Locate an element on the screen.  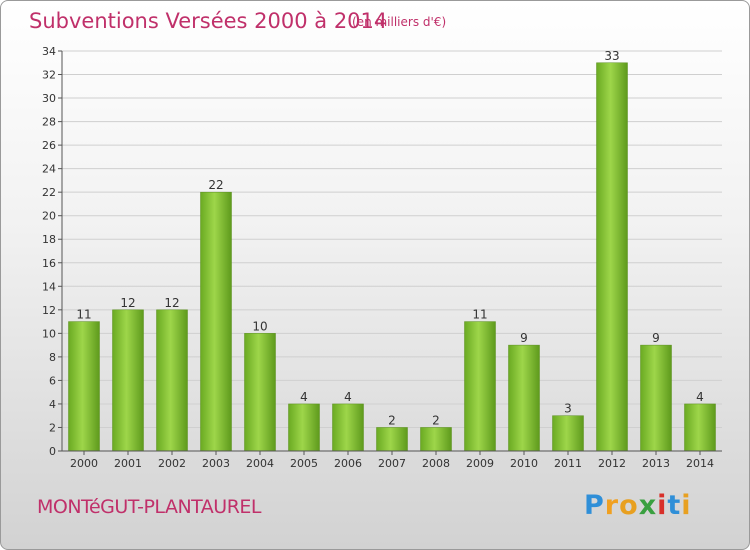
x-tick-label: 2002 is located at coordinates (172, 463).